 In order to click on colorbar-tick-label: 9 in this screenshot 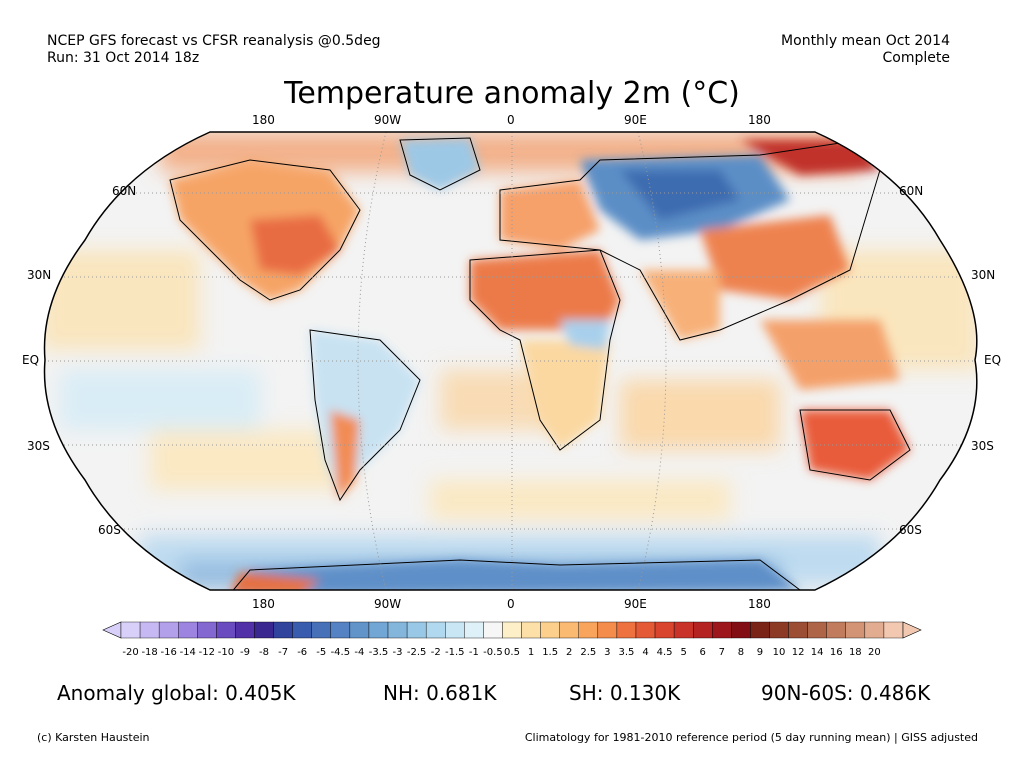, I will do `click(760, 652)`.